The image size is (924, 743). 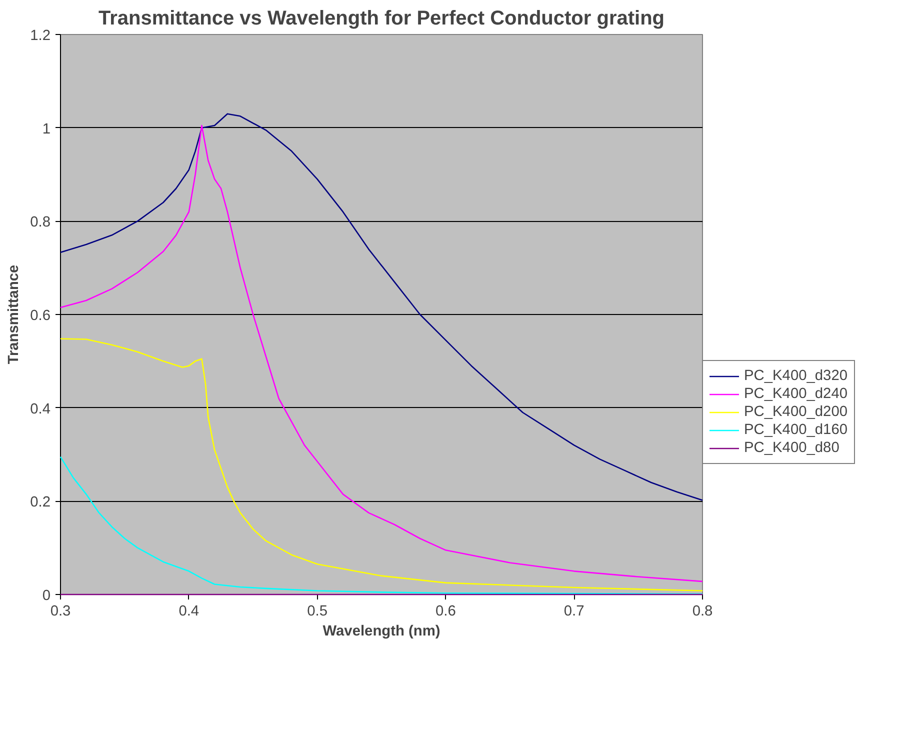 What do you see at coordinates (382, 525) in the screenshot?
I see `line-series` at bounding box center [382, 525].